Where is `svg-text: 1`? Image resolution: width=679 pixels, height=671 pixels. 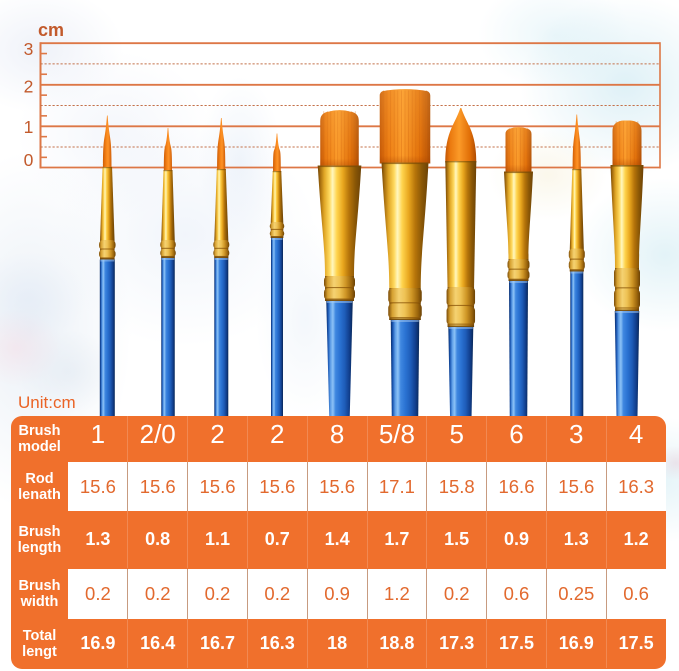
svg-text: 1 is located at coordinates (29, 127).